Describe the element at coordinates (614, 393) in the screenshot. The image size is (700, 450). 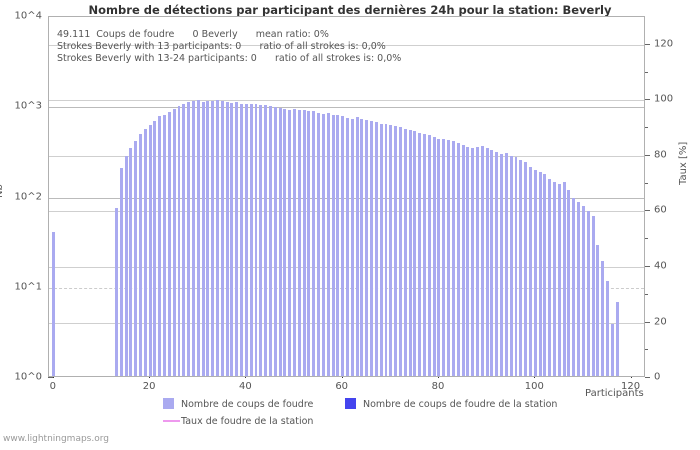
I see `x-axis-title: Participants` at that location.